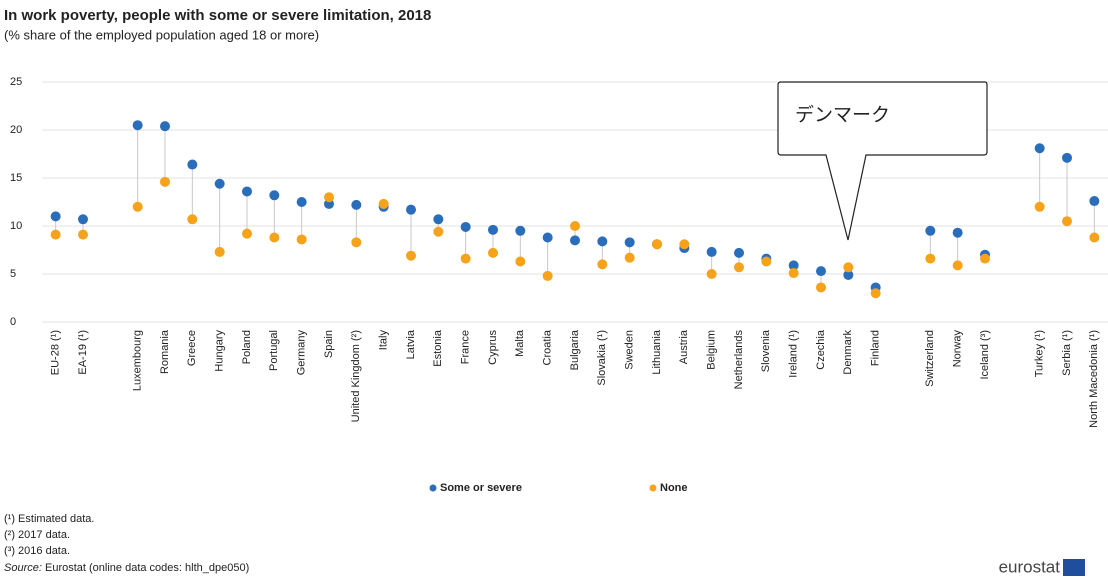 Image resolution: width=1108 pixels, height=580 pixels. I want to click on x-tick-label: Belgium, so click(712, 350).